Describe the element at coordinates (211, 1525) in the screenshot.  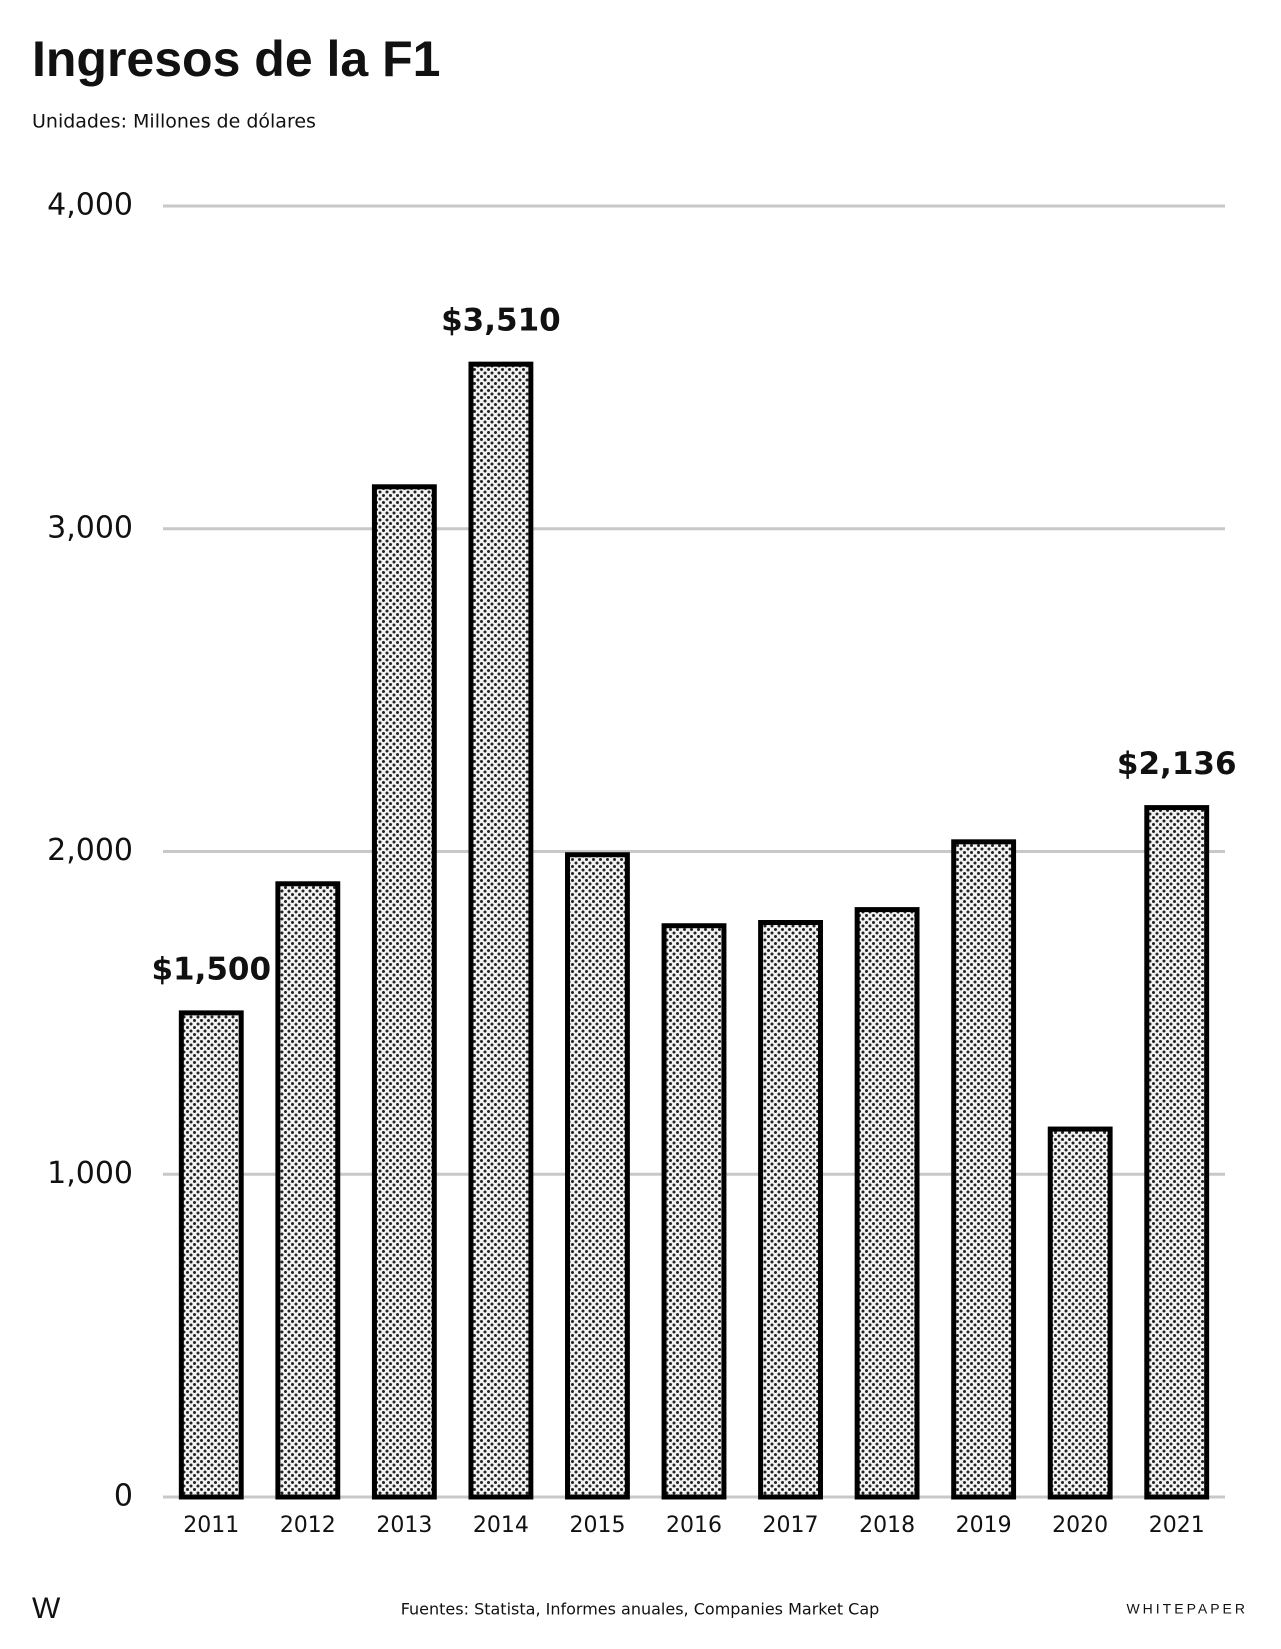
I see `x-tick-label: 2011` at that location.